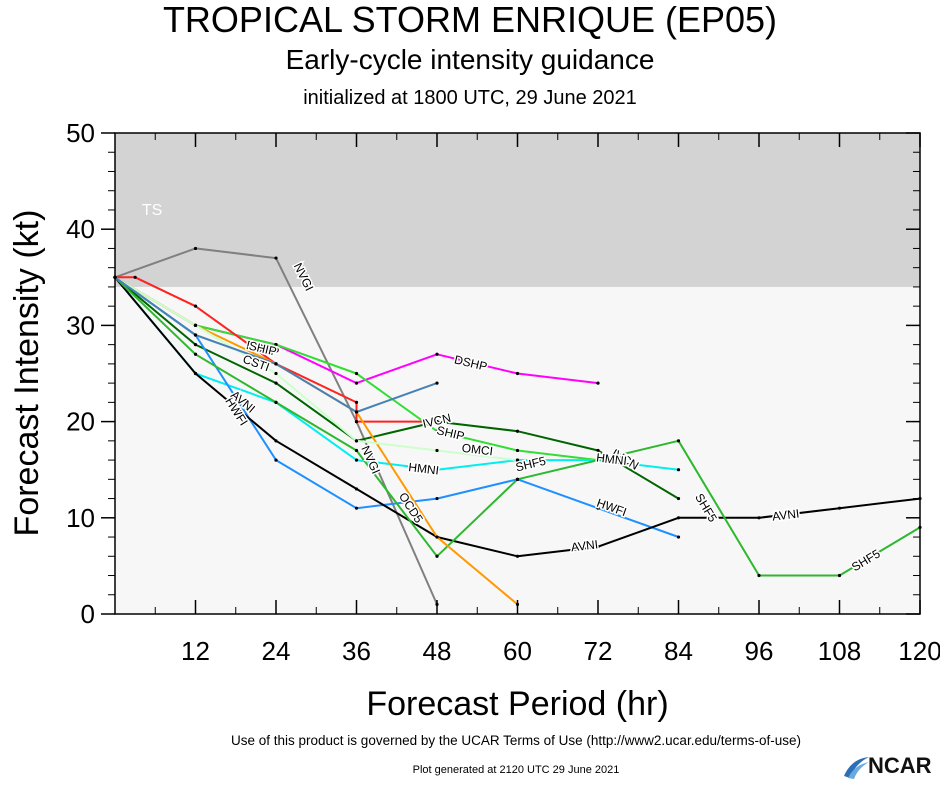 The width and height of the screenshot is (940, 785). Describe the element at coordinates (80, 133) in the screenshot. I see `y-tick-label: 50` at that location.